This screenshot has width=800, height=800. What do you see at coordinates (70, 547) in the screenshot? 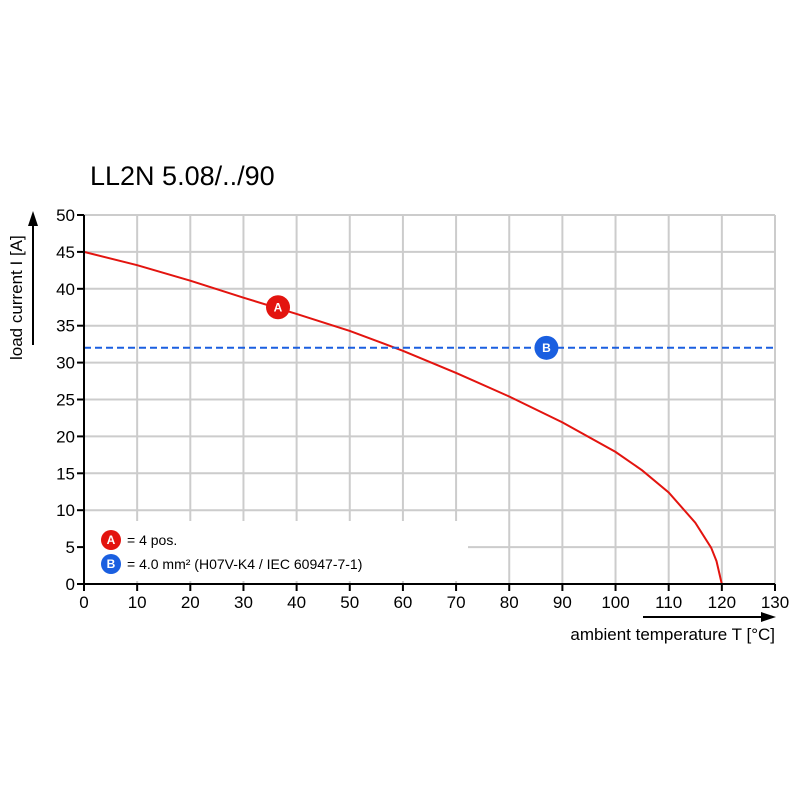
I see `y-tick-label: 5` at bounding box center [70, 547].